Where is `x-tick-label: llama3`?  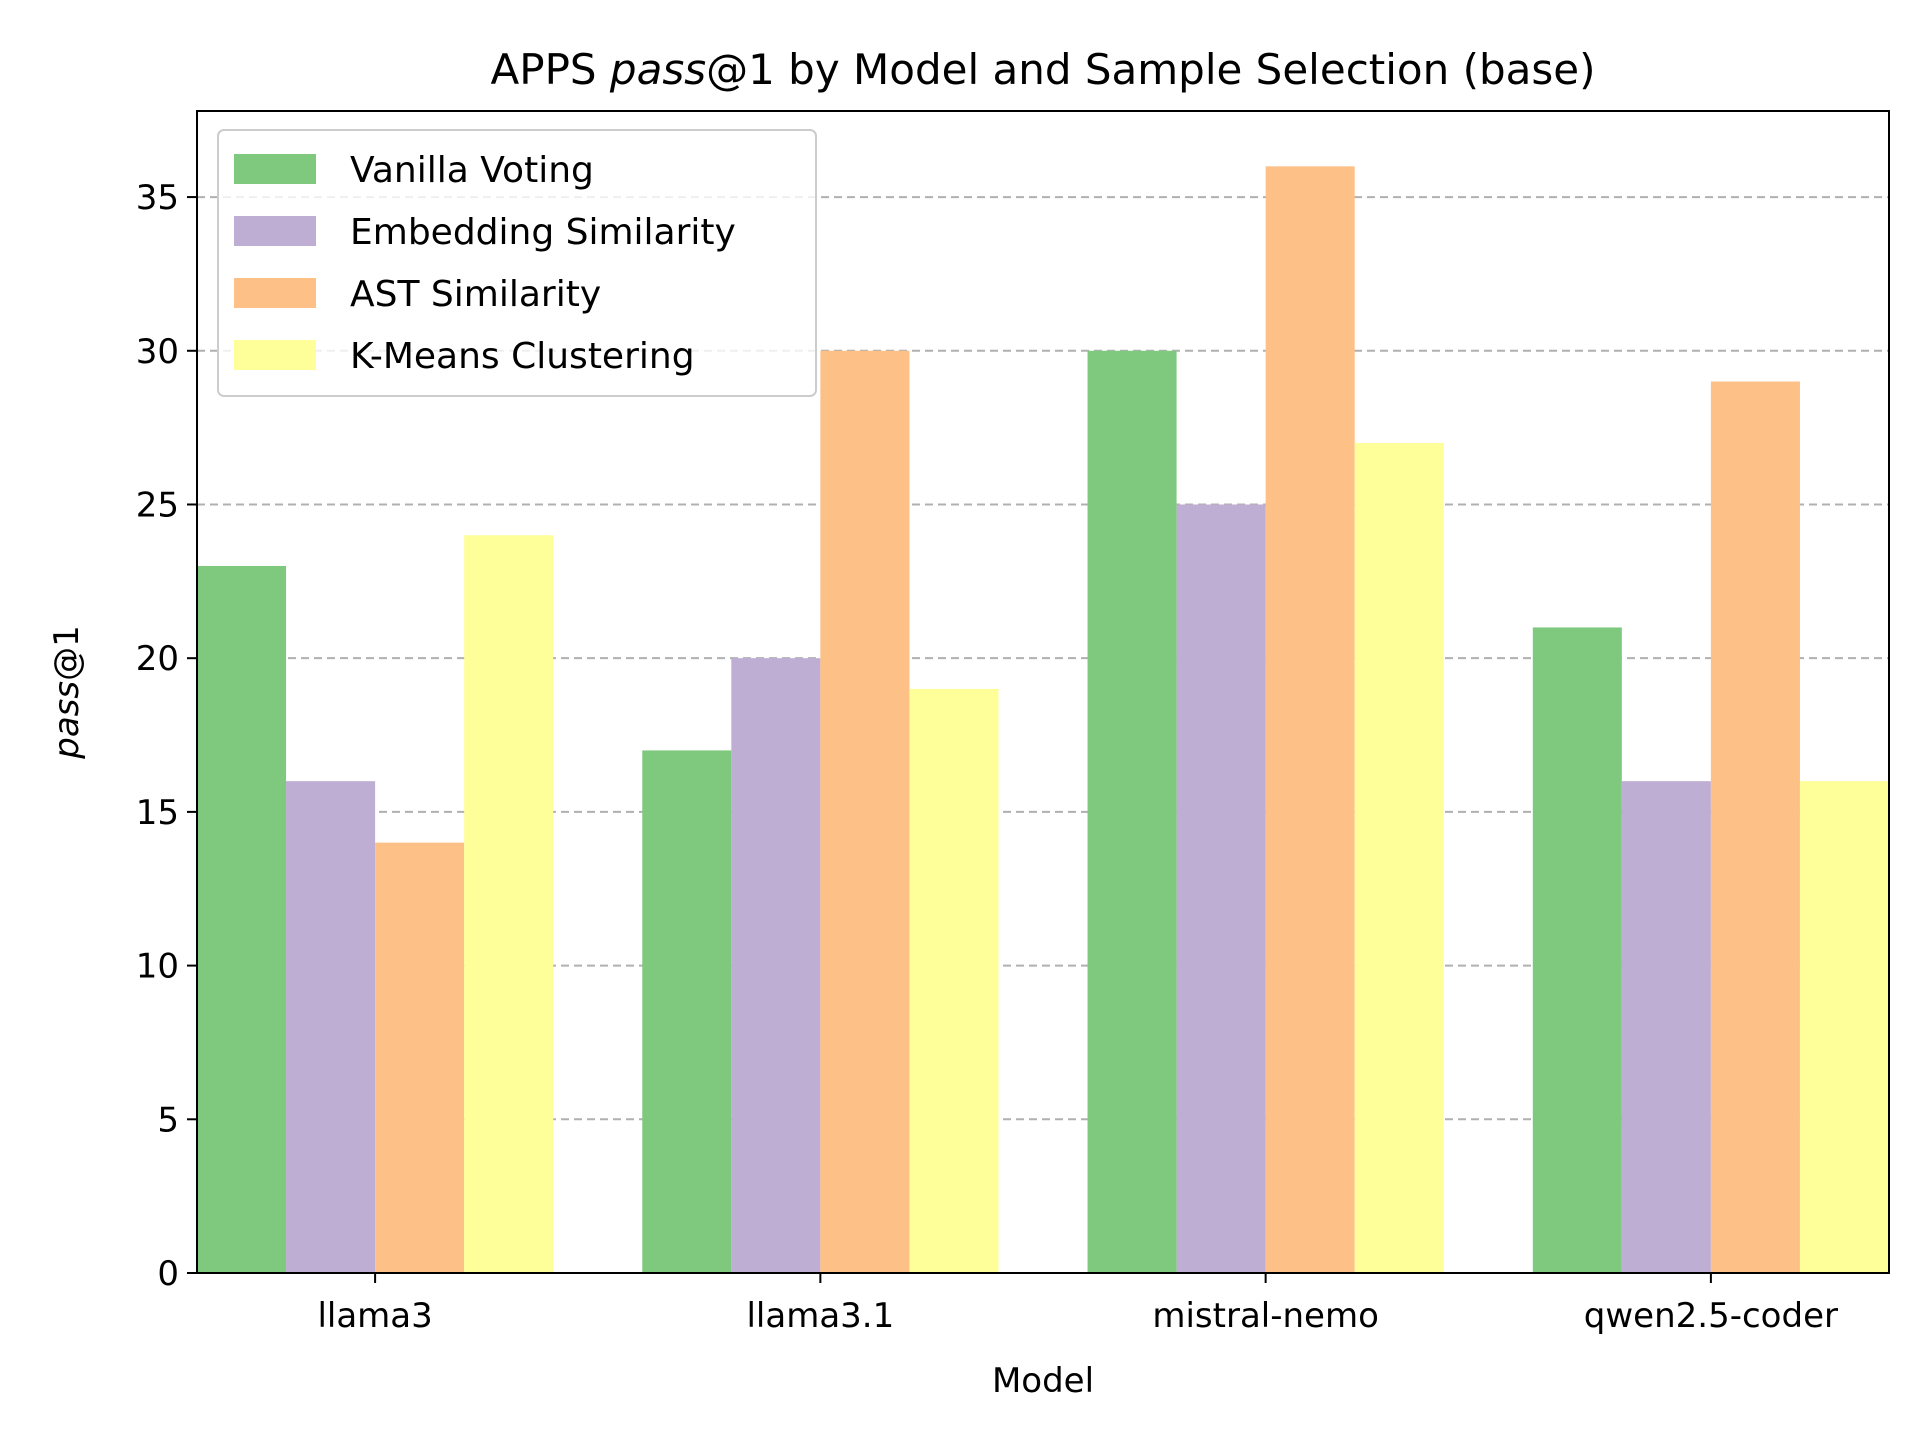 x-tick-label: llama3 is located at coordinates (374, 1316).